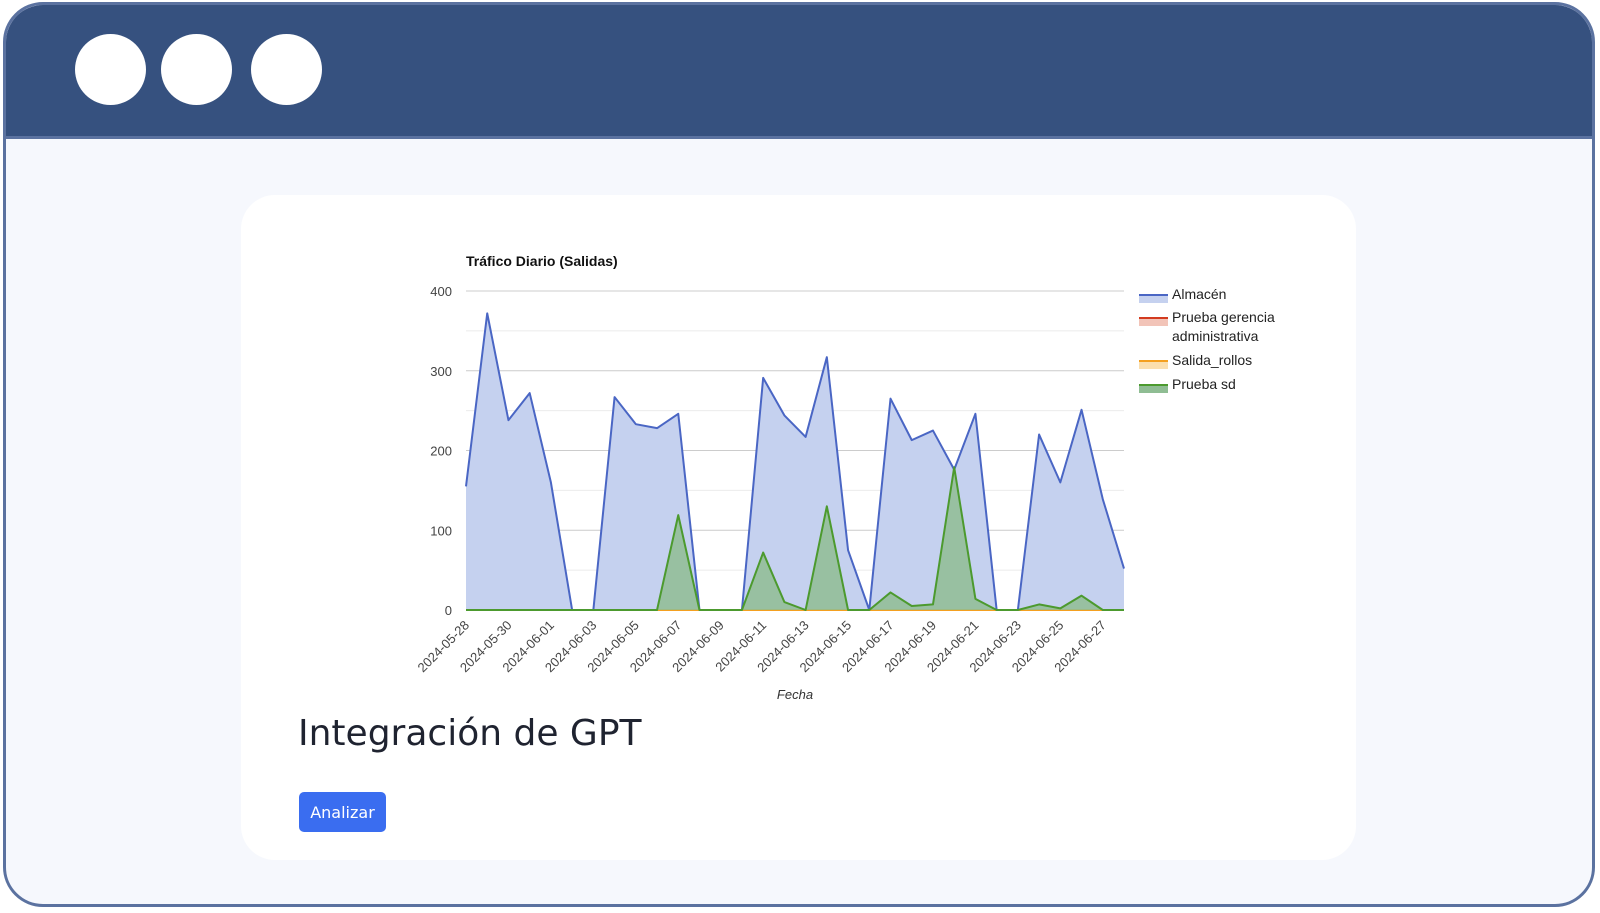 The image size is (1600, 913). I want to click on legend-label: Almacén, so click(1199, 294).